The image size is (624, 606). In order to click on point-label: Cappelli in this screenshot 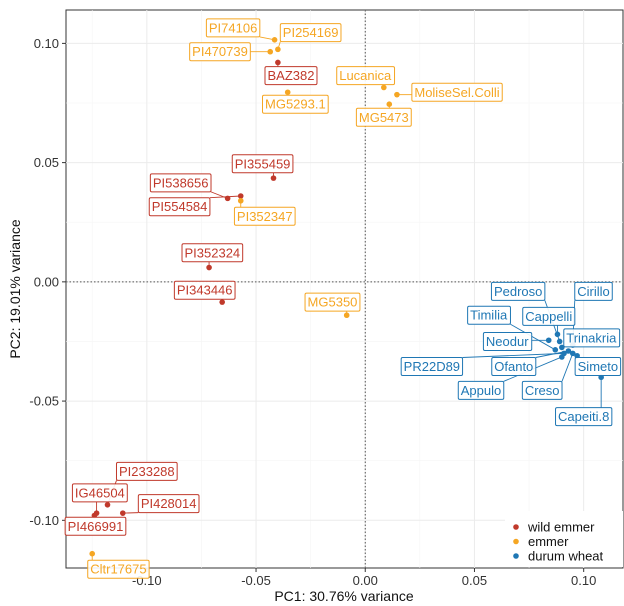, I will do `click(549, 316)`.